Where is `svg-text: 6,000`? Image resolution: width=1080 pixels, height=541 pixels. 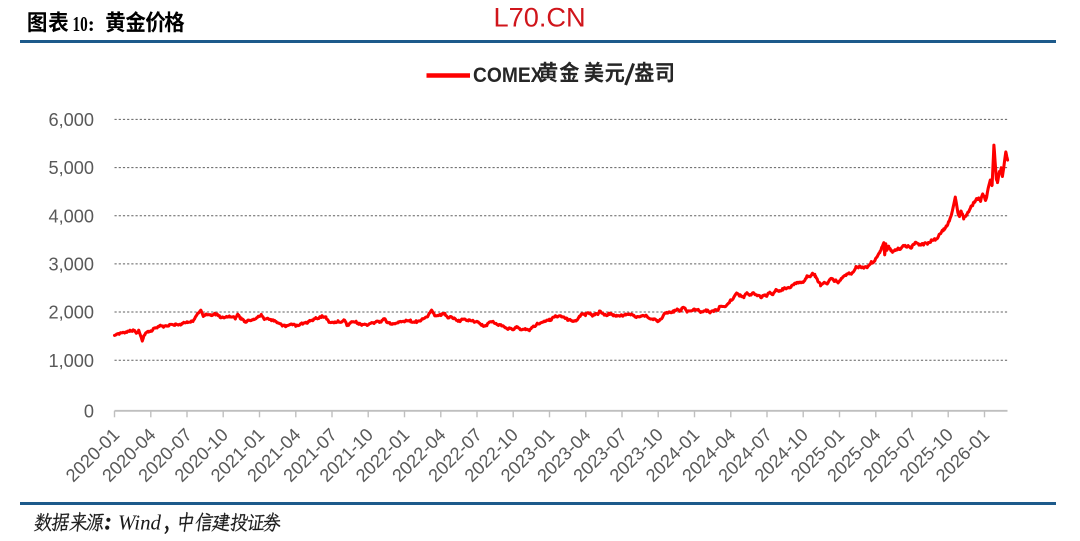
svg-text: 6,000 is located at coordinates (71, 120).